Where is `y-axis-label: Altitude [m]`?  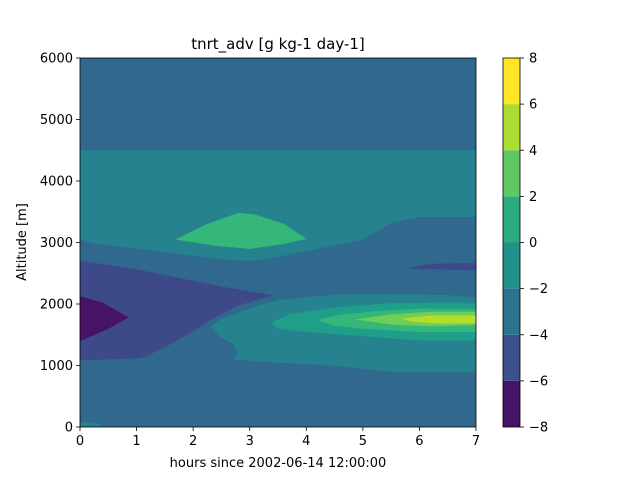 y-axis-label: Altitude [m] is located at coordinates (22, 242).